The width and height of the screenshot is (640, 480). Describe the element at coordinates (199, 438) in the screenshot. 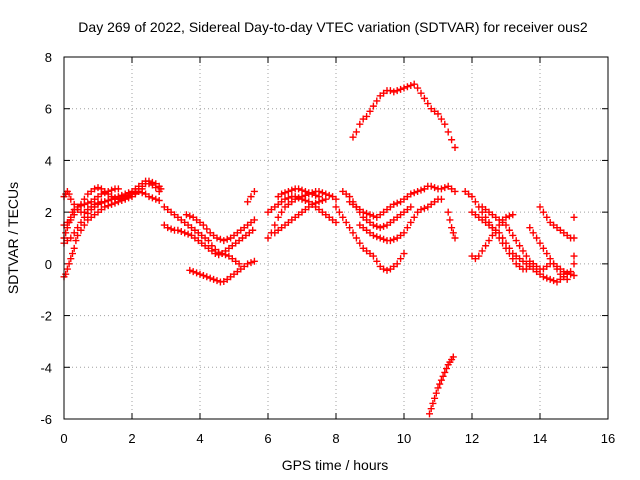

I see `x-tick-label: 4` at that location.